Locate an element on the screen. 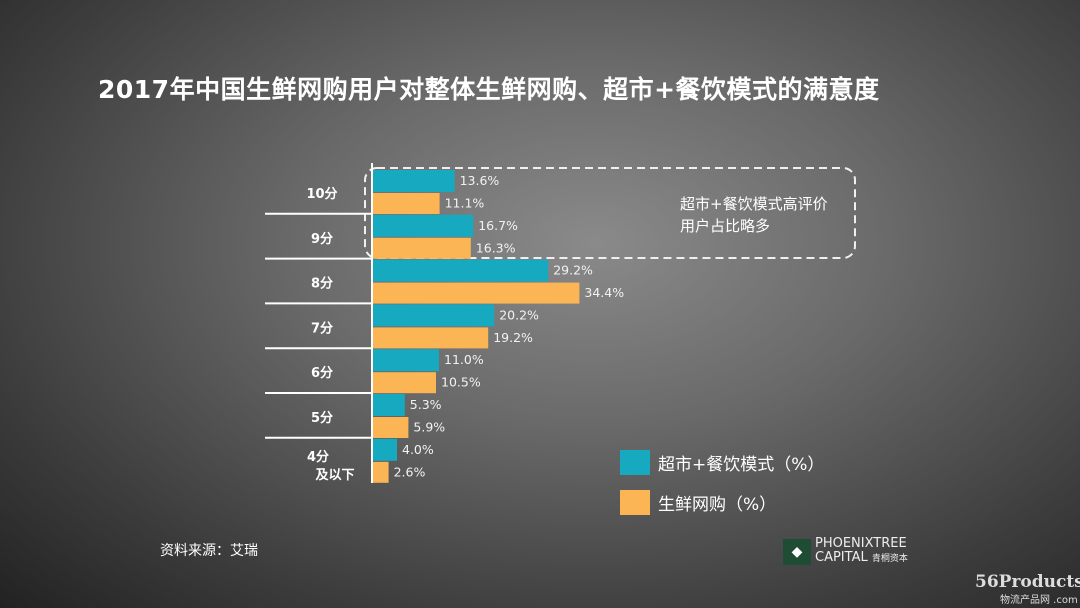  value-label: 29.2% is located at coordinates (573, 270).